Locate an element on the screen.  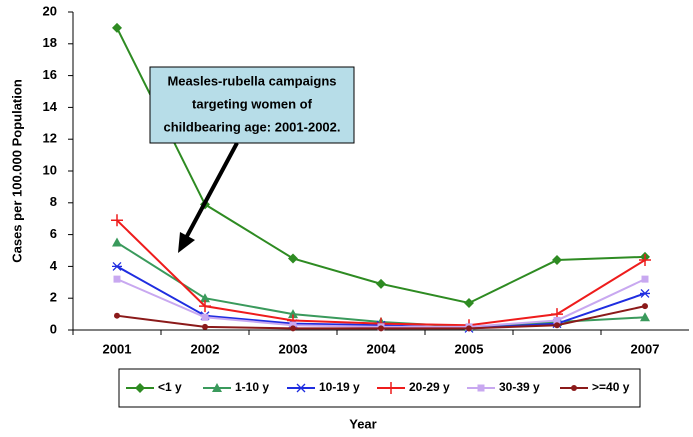
legend: <1 y 1-10 y 10-19 y 20-29 y 30-39 y >=40 y is located at coordinates (378, 387).